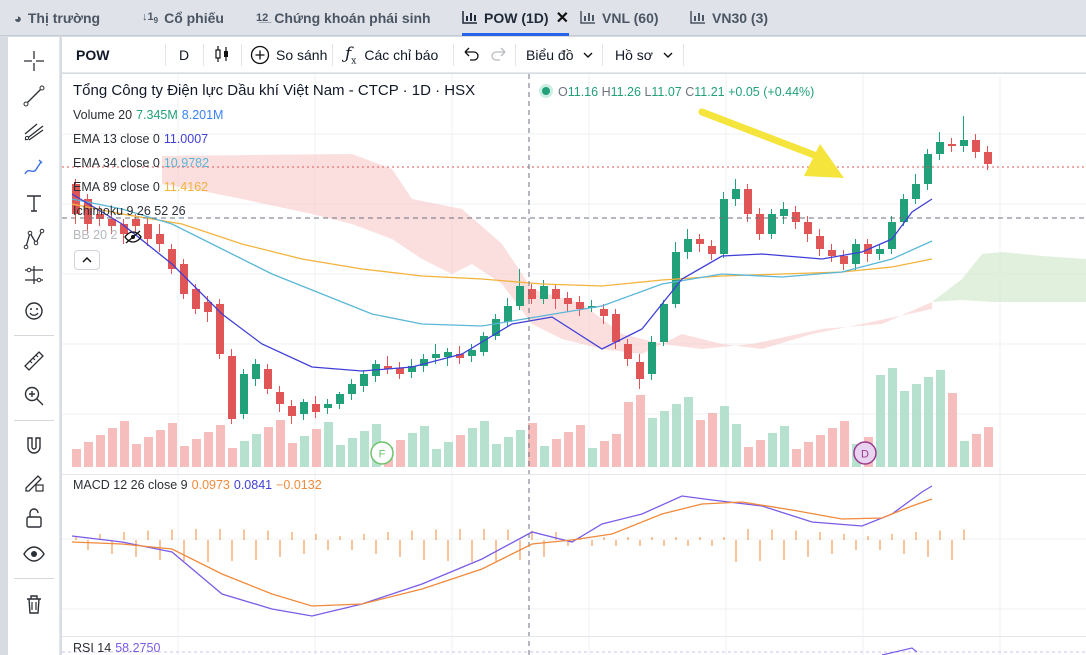 The height and width of the screenshot is (655, 1086). What do you see at coordinates (391, 55) in the screenshot?
I see `indicators-button: ƒx Các chỉ báo` at bounding box center [391, 55].